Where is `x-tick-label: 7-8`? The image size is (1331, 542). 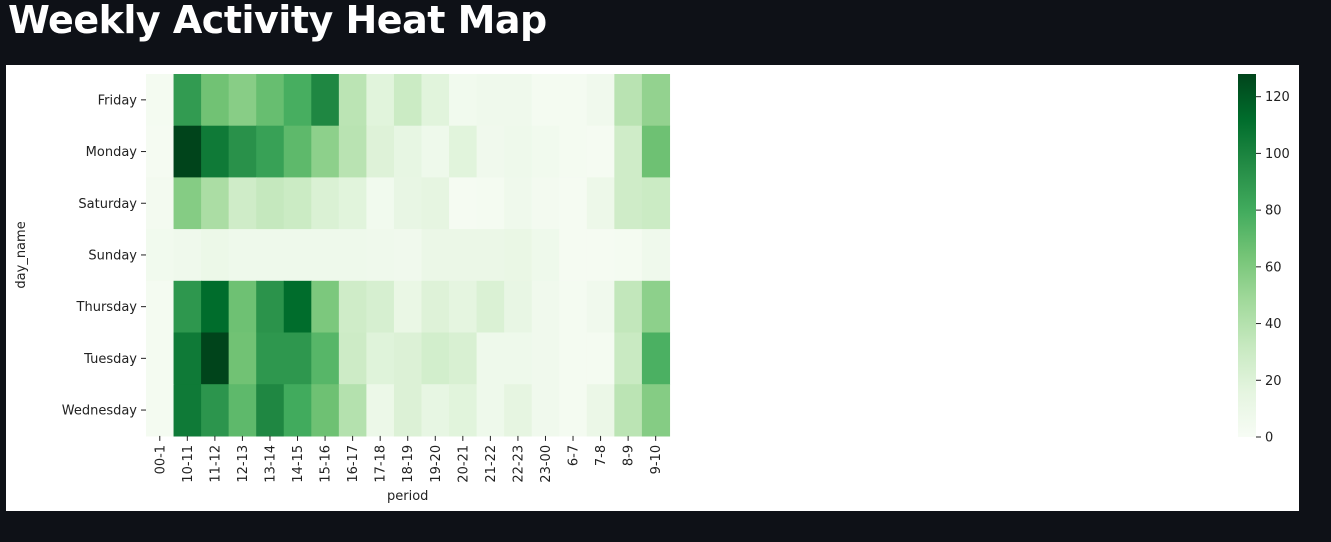
x-tick-label: 7-8 is located at coordinates (601, 455).